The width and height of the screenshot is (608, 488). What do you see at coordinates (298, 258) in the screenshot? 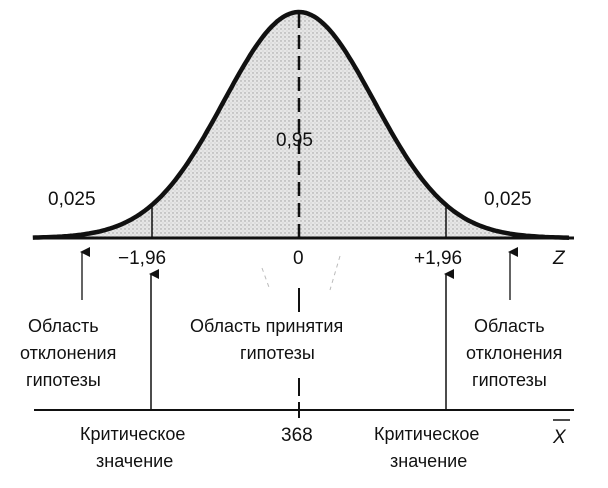
I see `tick-label-center: 0` at bounding box center [298, 258].